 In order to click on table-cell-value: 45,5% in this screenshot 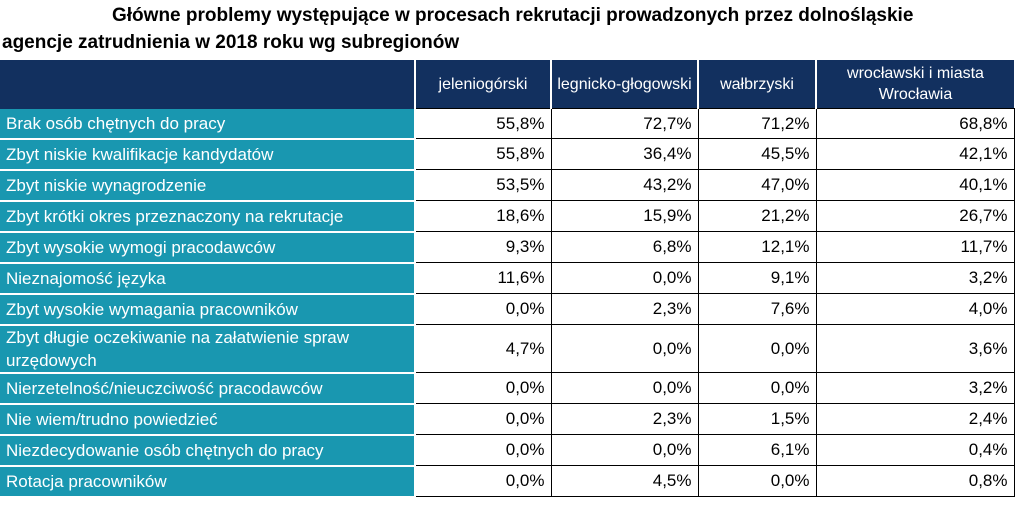, I will do `click(757, 154)`.